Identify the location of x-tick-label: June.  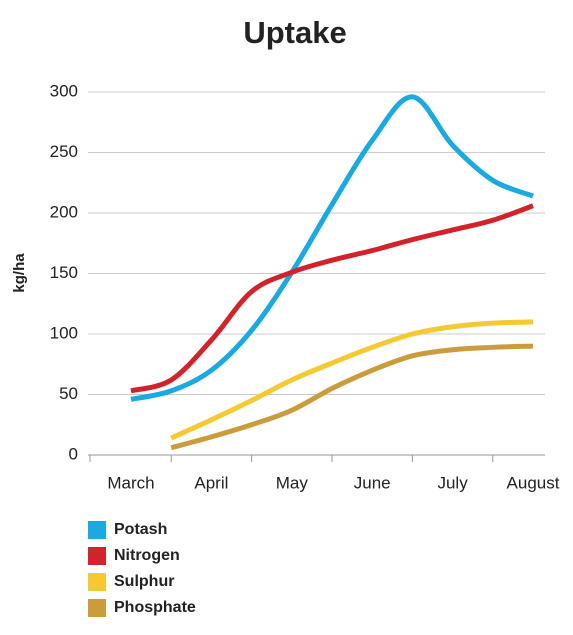
(372, 482).